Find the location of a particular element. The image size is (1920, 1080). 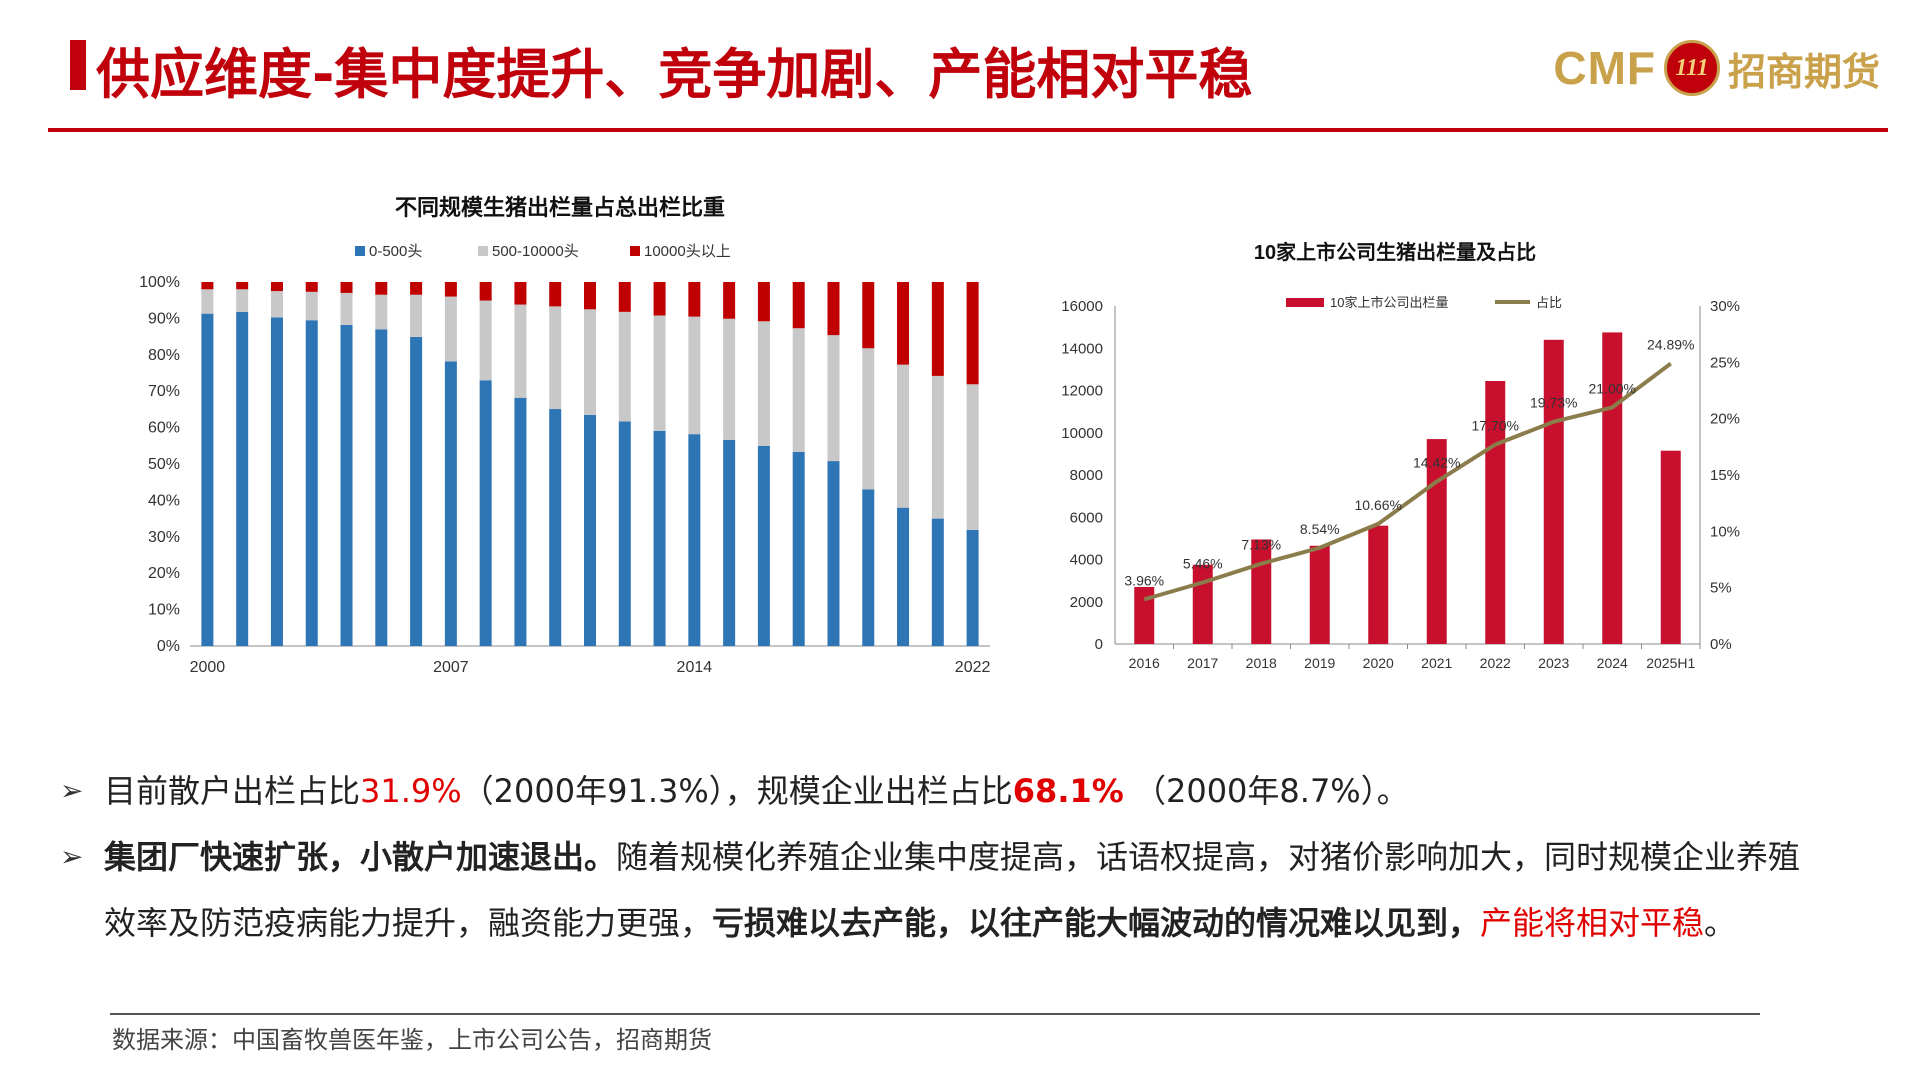

chart2-legend-label: 10家上市公司出栏量 is located at coordinates (1389, 302).